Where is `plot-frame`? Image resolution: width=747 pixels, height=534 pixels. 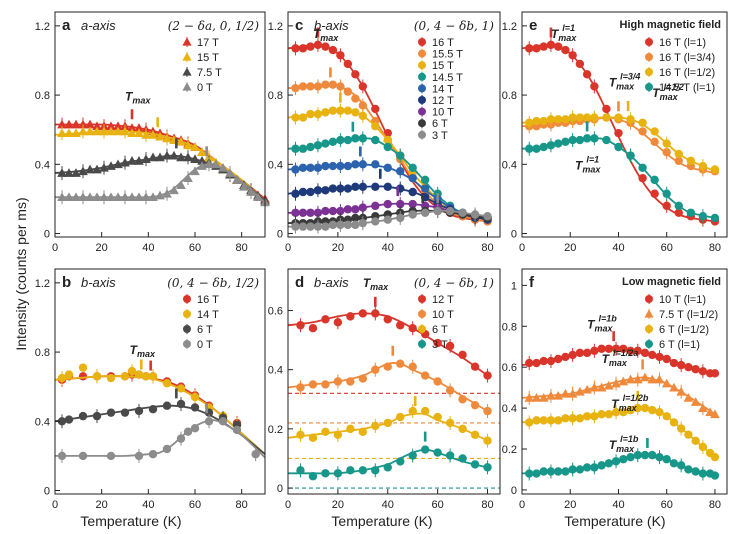 plot-frame is located at coordinates (160, 124).